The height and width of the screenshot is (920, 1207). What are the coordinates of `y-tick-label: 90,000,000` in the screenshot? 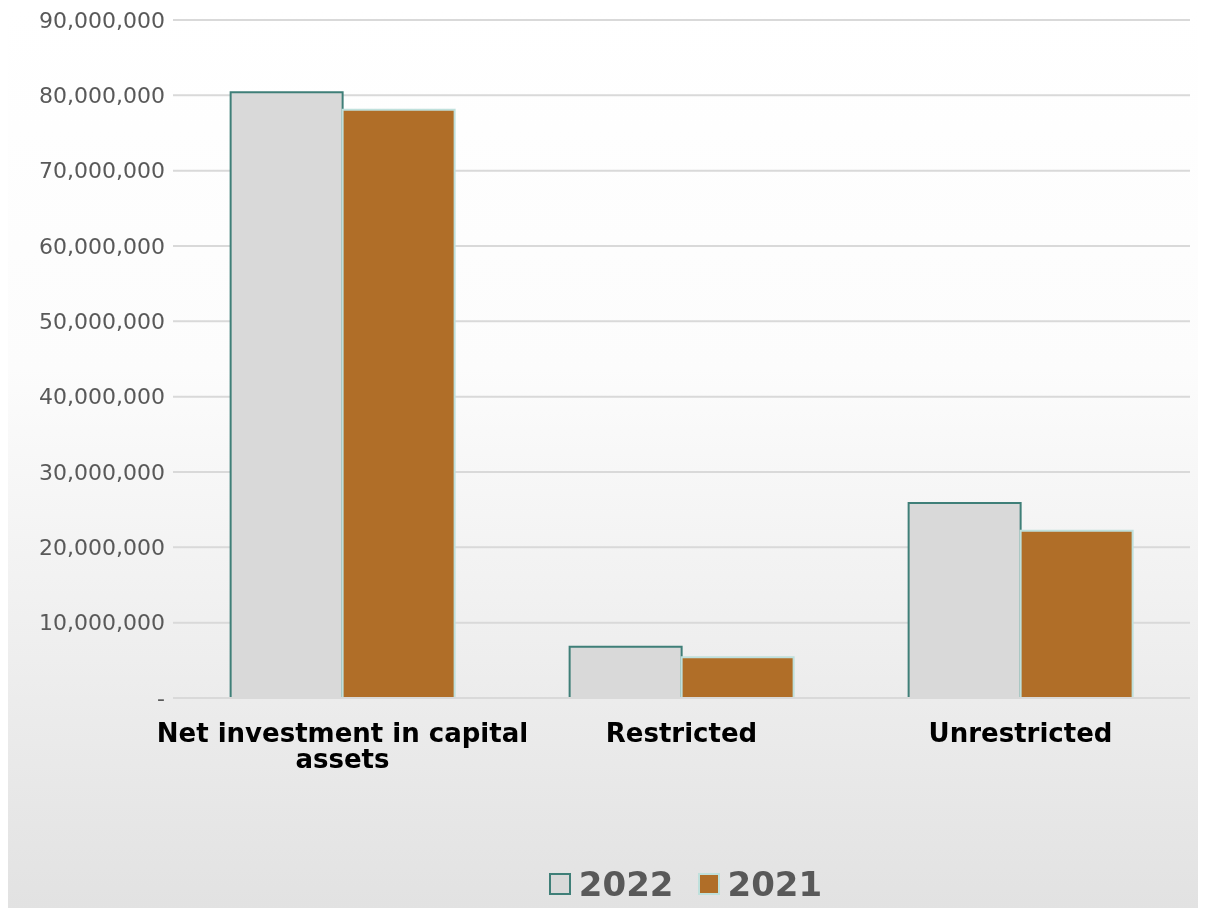 It's located at (102, 20).